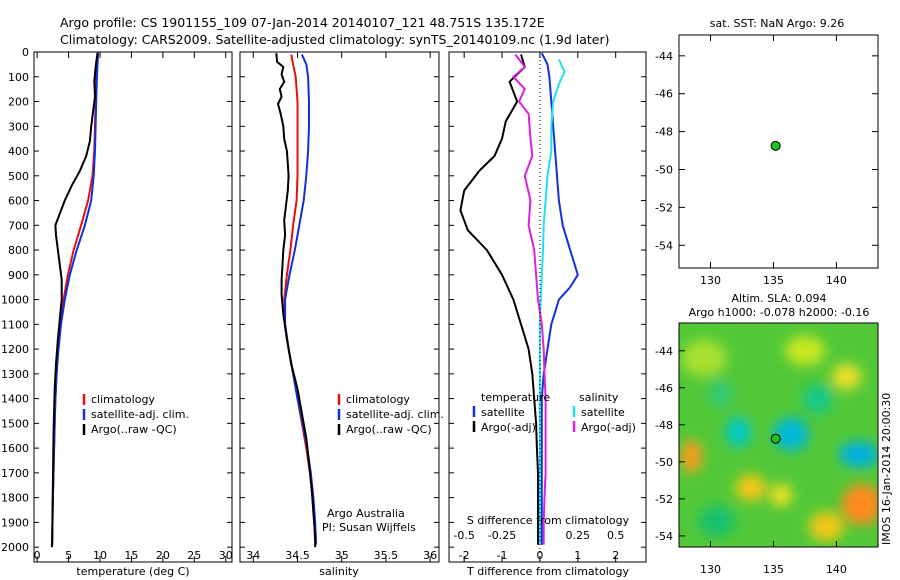 The image size is (900, 580). What do you see at coordinates (369, 527) in the screenshot?
I see `annotation-pi: PI: Susan Wijffels` at bounding box center [369, 527].